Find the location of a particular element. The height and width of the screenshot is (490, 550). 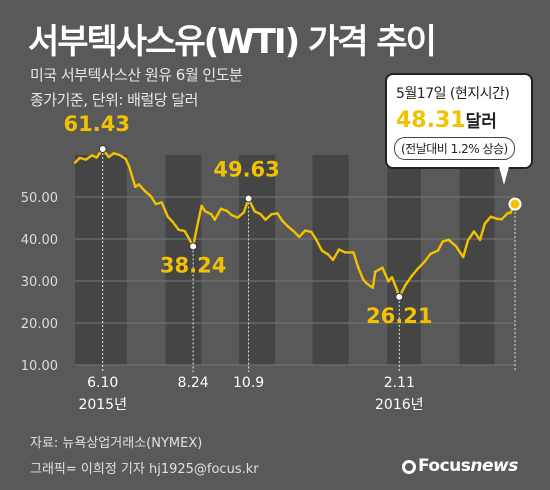

x-tick-label-0: 6.10 is located at coordinates (102, 383).